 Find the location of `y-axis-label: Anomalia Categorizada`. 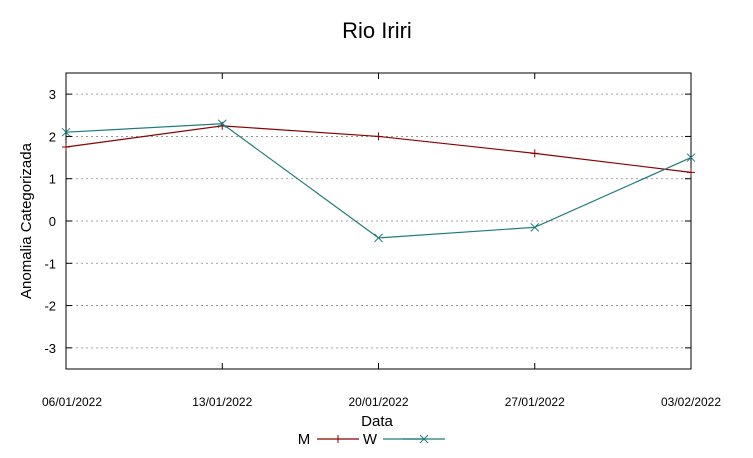

y-axis-label: Anomalia Categorizada is located at coordinates (26, 220).